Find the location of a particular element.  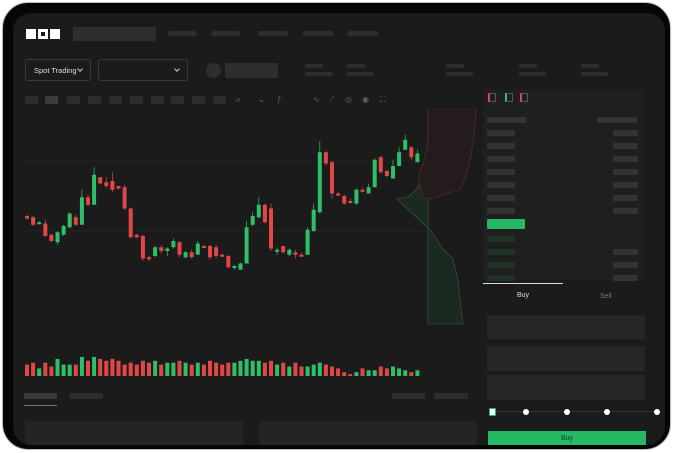

chevron-down-icon is located at coordinates (80, 69).